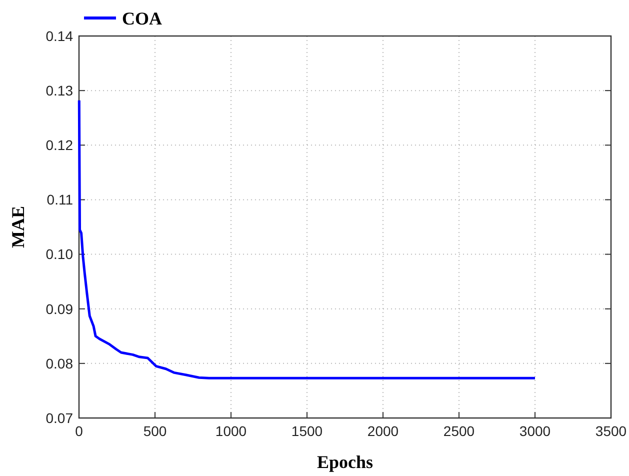 The image size is (629, 476). I want to click on x-axis-title: Epochs, so click(345, 462).